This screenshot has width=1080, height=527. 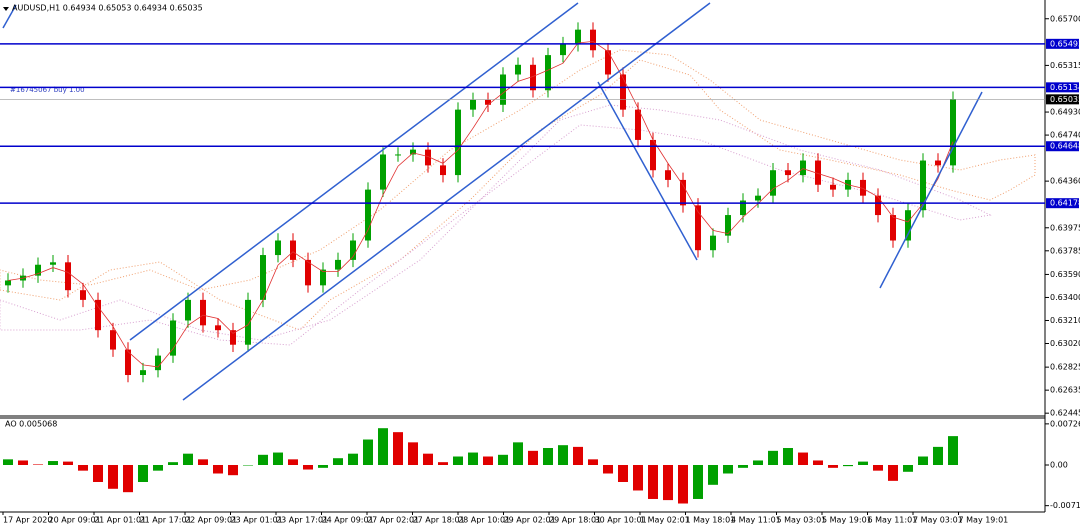 I want to click on y-tick-label: 0.65700, so click(x=1065, y=18).